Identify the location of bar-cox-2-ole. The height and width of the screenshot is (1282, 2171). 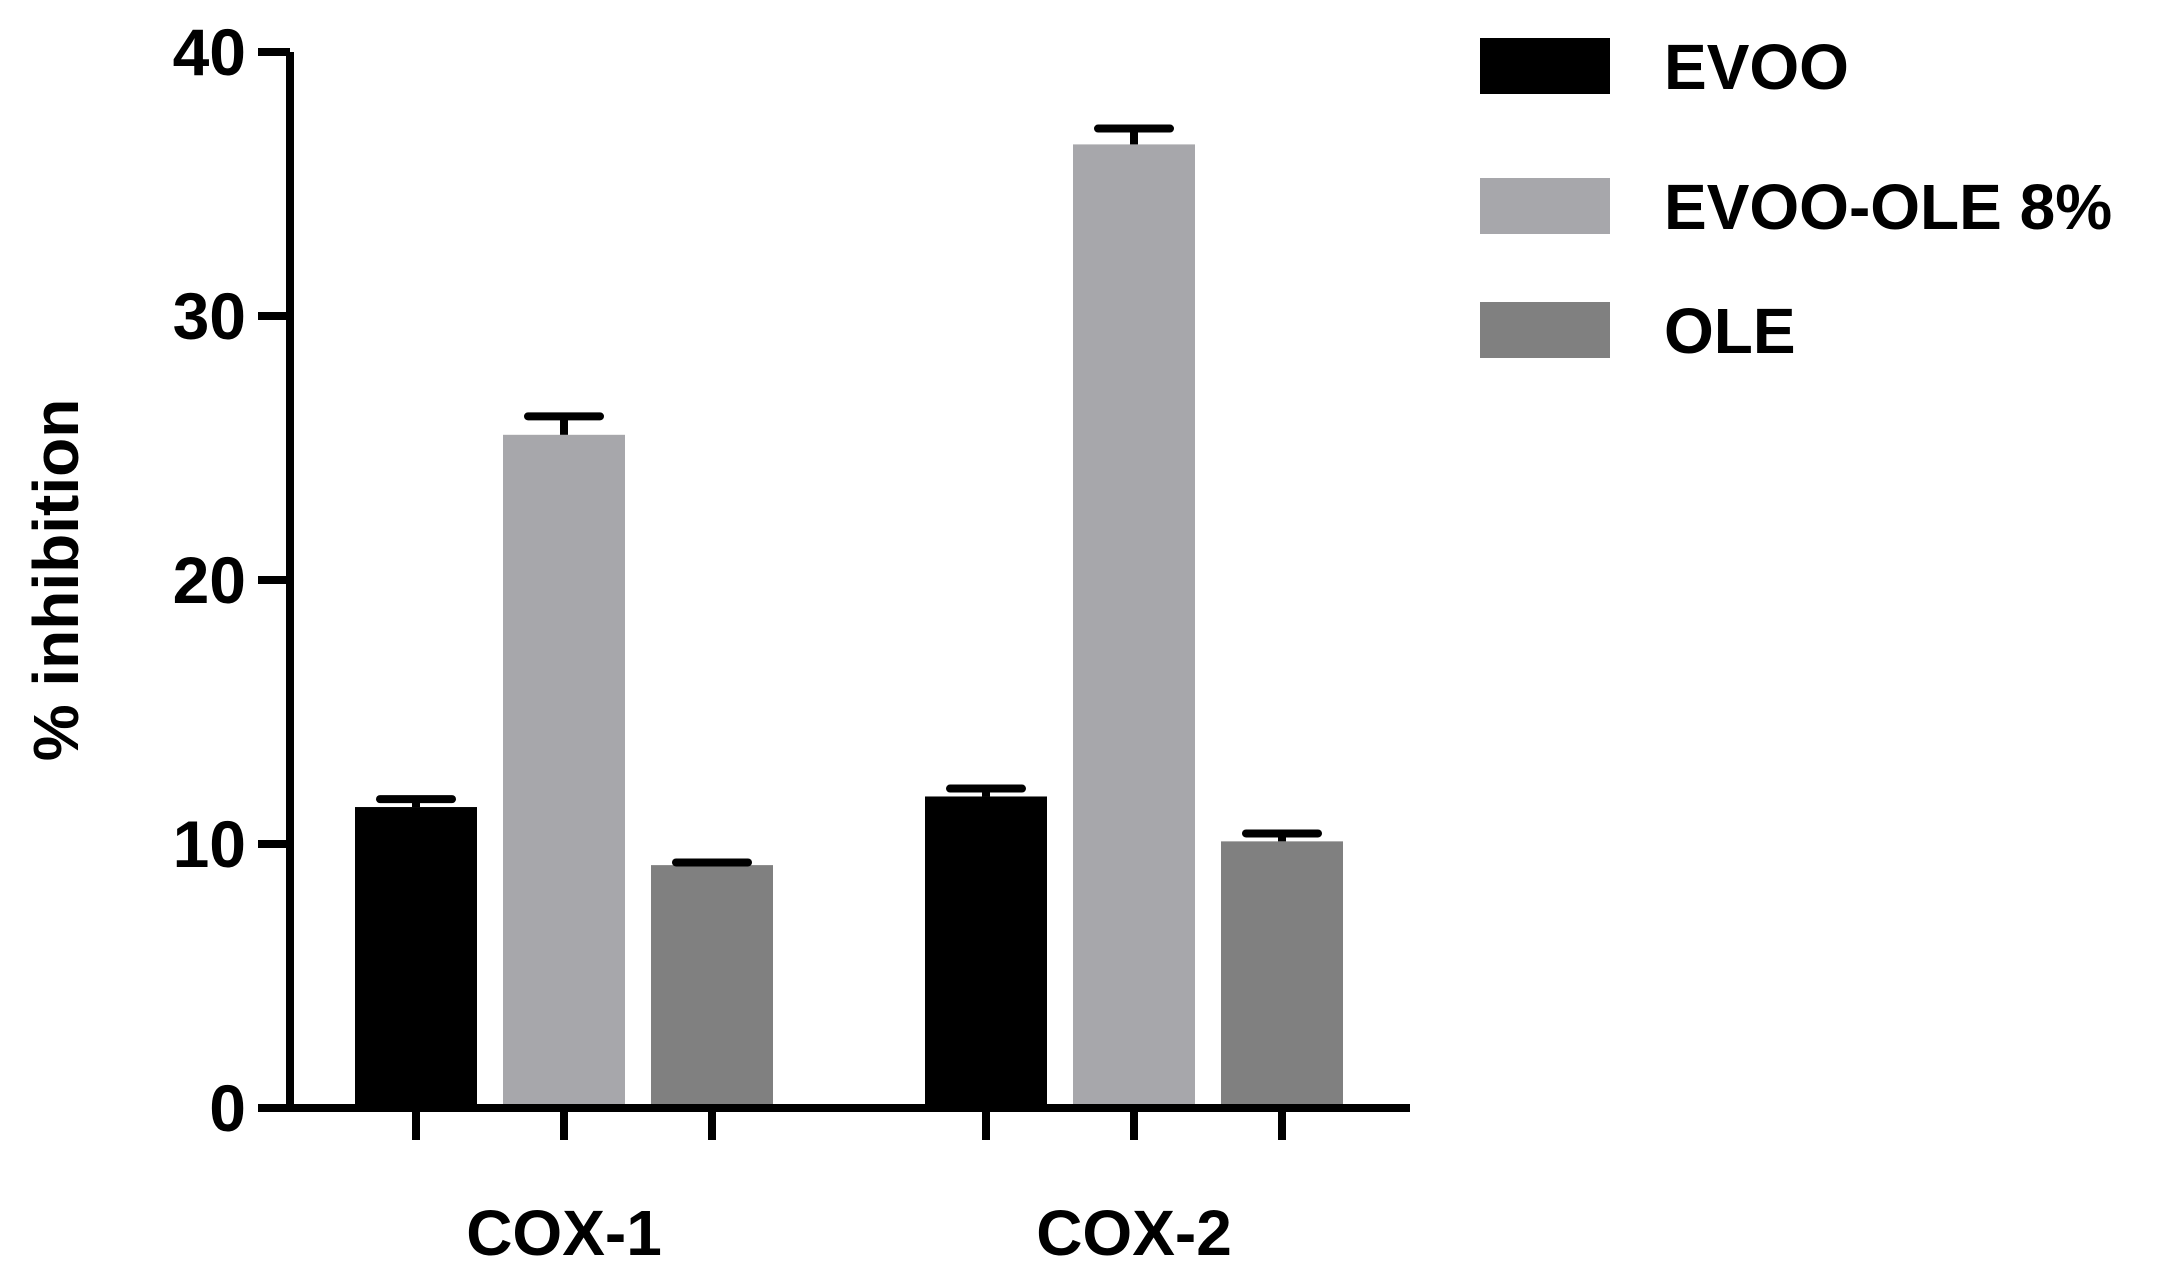
(1282, 974).